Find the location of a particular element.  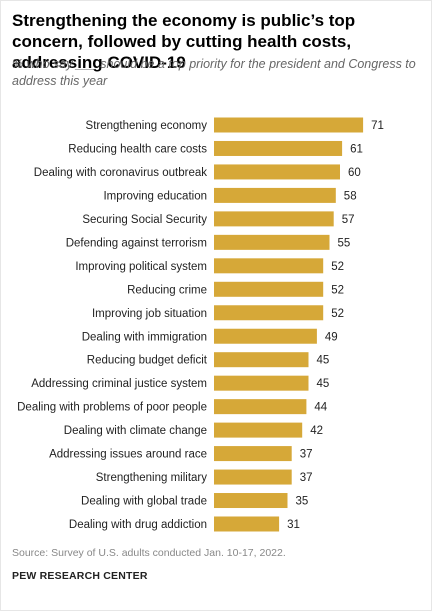

category-label: Dealing with problems of poor people is located at coordinates (112, 408).